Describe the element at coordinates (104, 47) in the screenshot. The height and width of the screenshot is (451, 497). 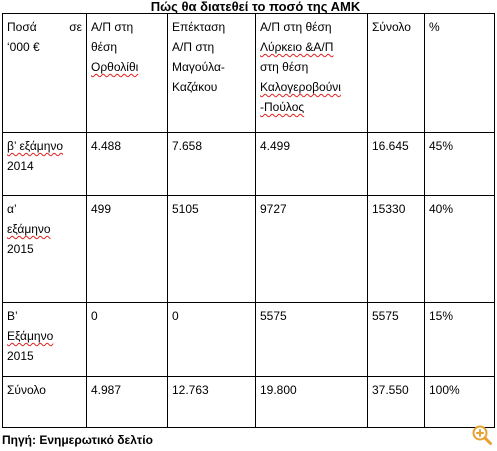
I see `header-ortholithi-line2: θέση` at that location.